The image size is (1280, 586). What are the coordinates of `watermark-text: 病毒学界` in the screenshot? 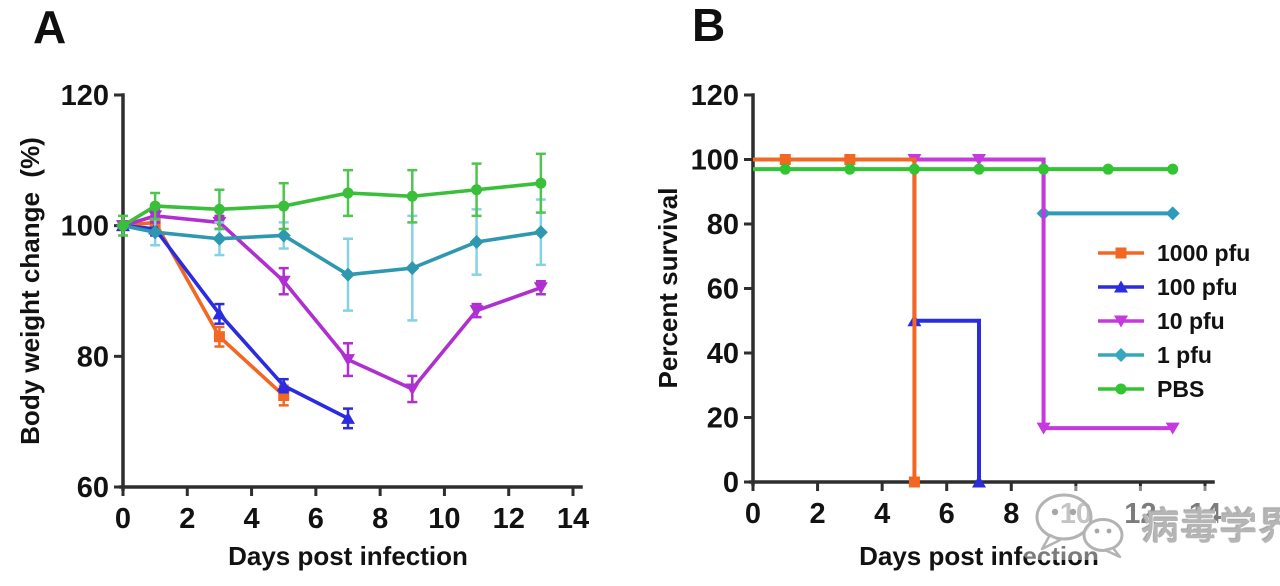 It's located at (1211, 526).